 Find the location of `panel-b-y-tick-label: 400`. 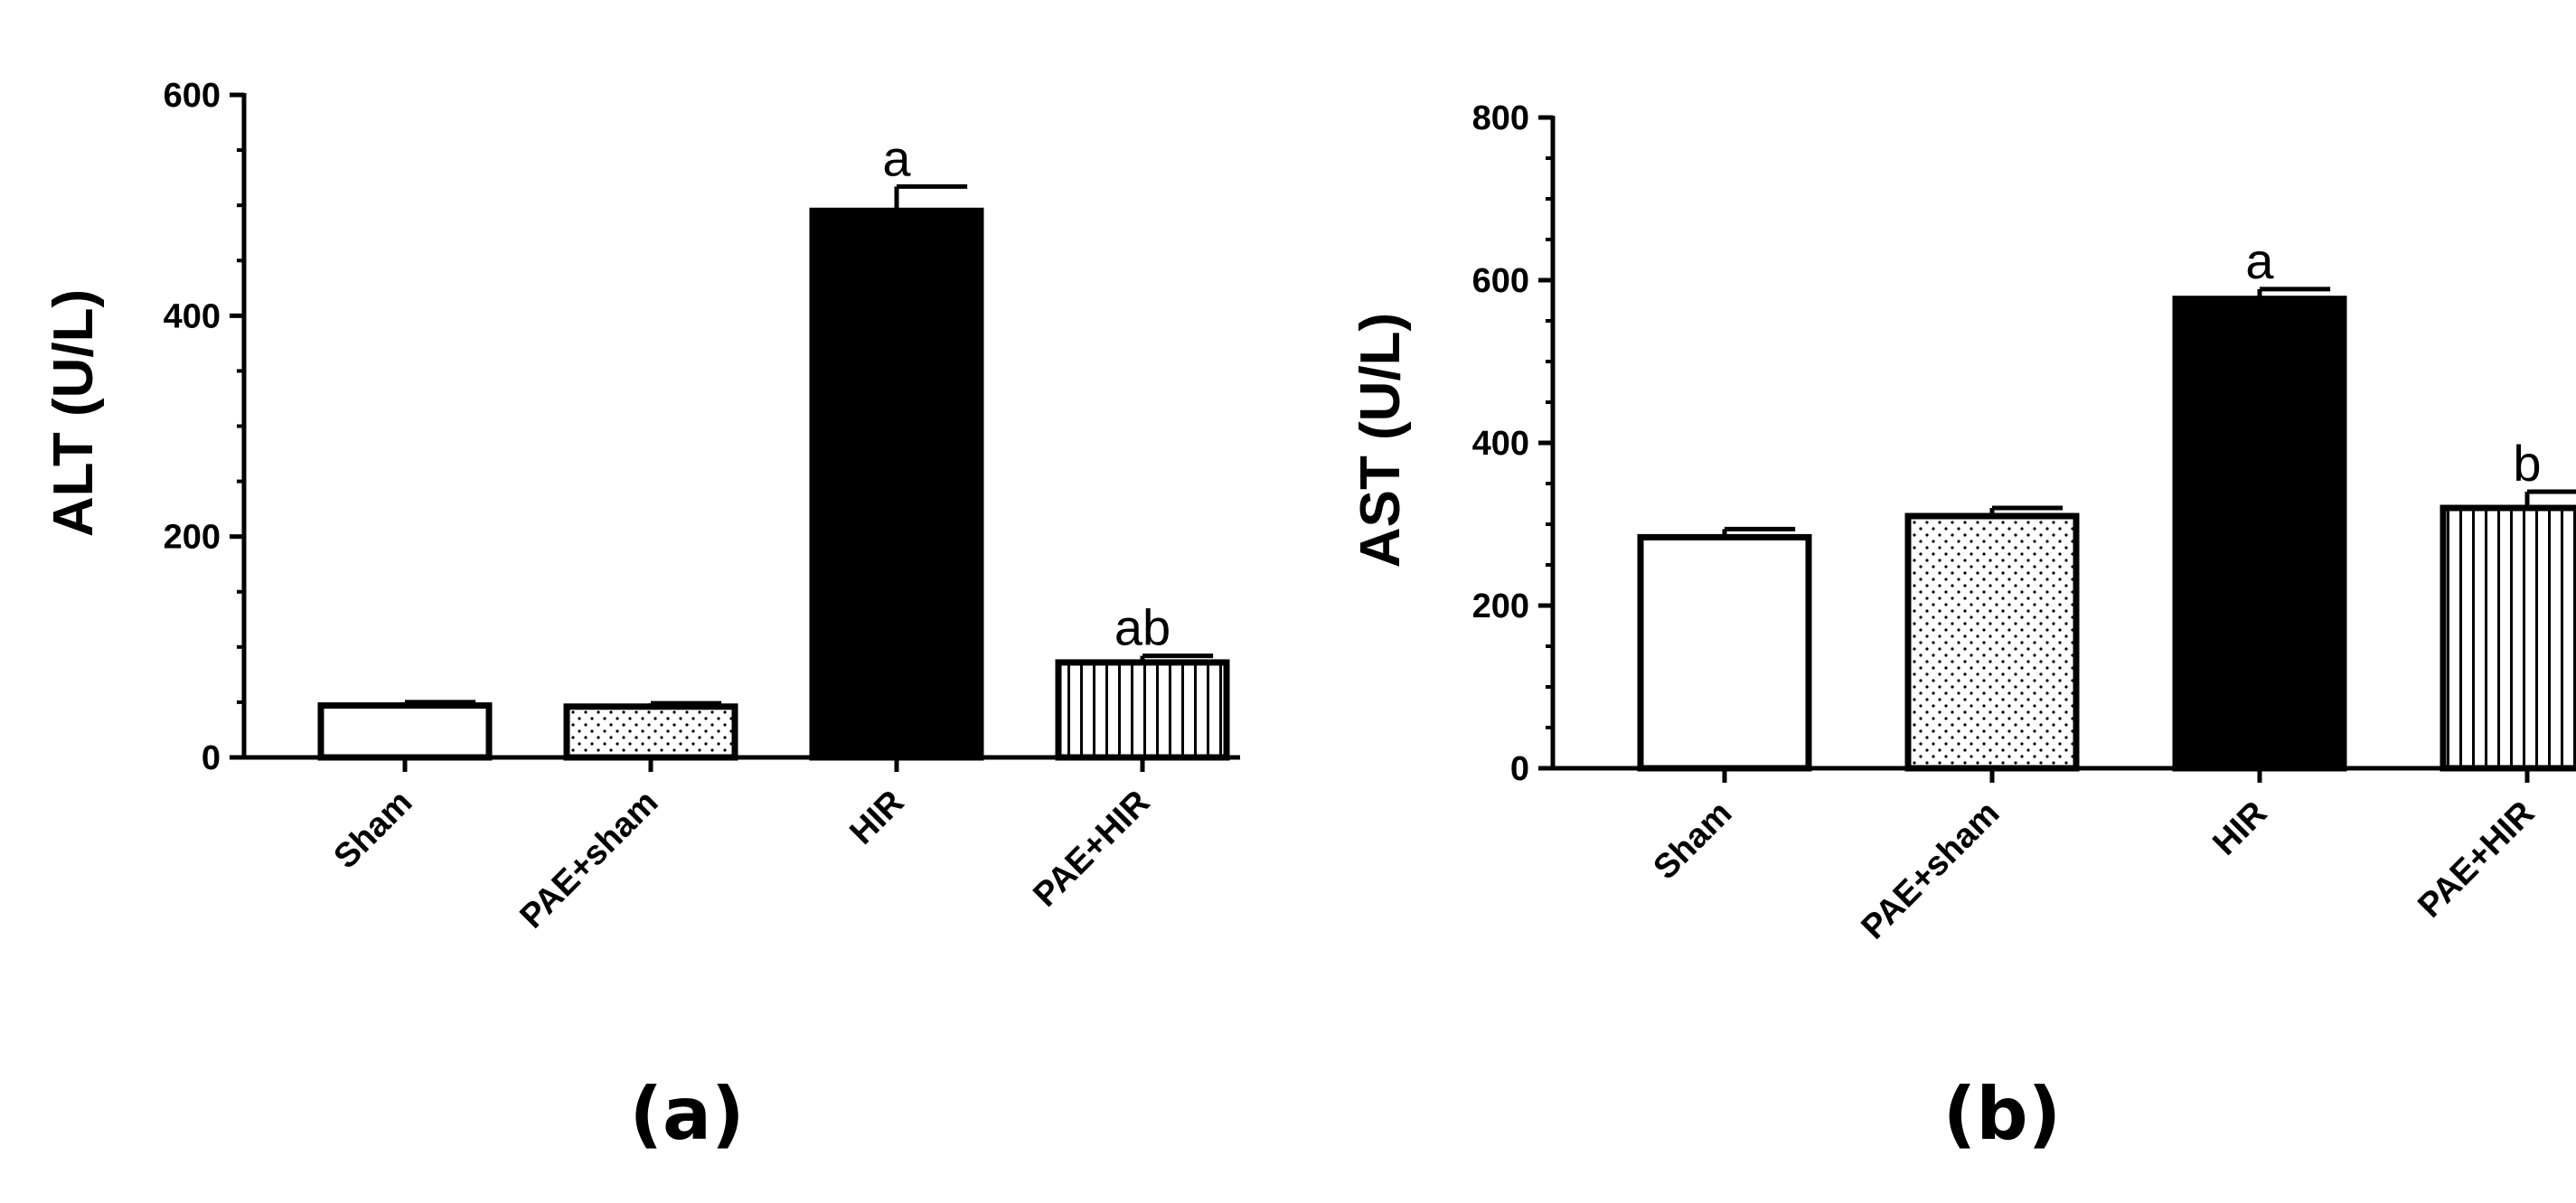

panel-b-y-tick-label: 400 is located at coordinates (1500, 444).